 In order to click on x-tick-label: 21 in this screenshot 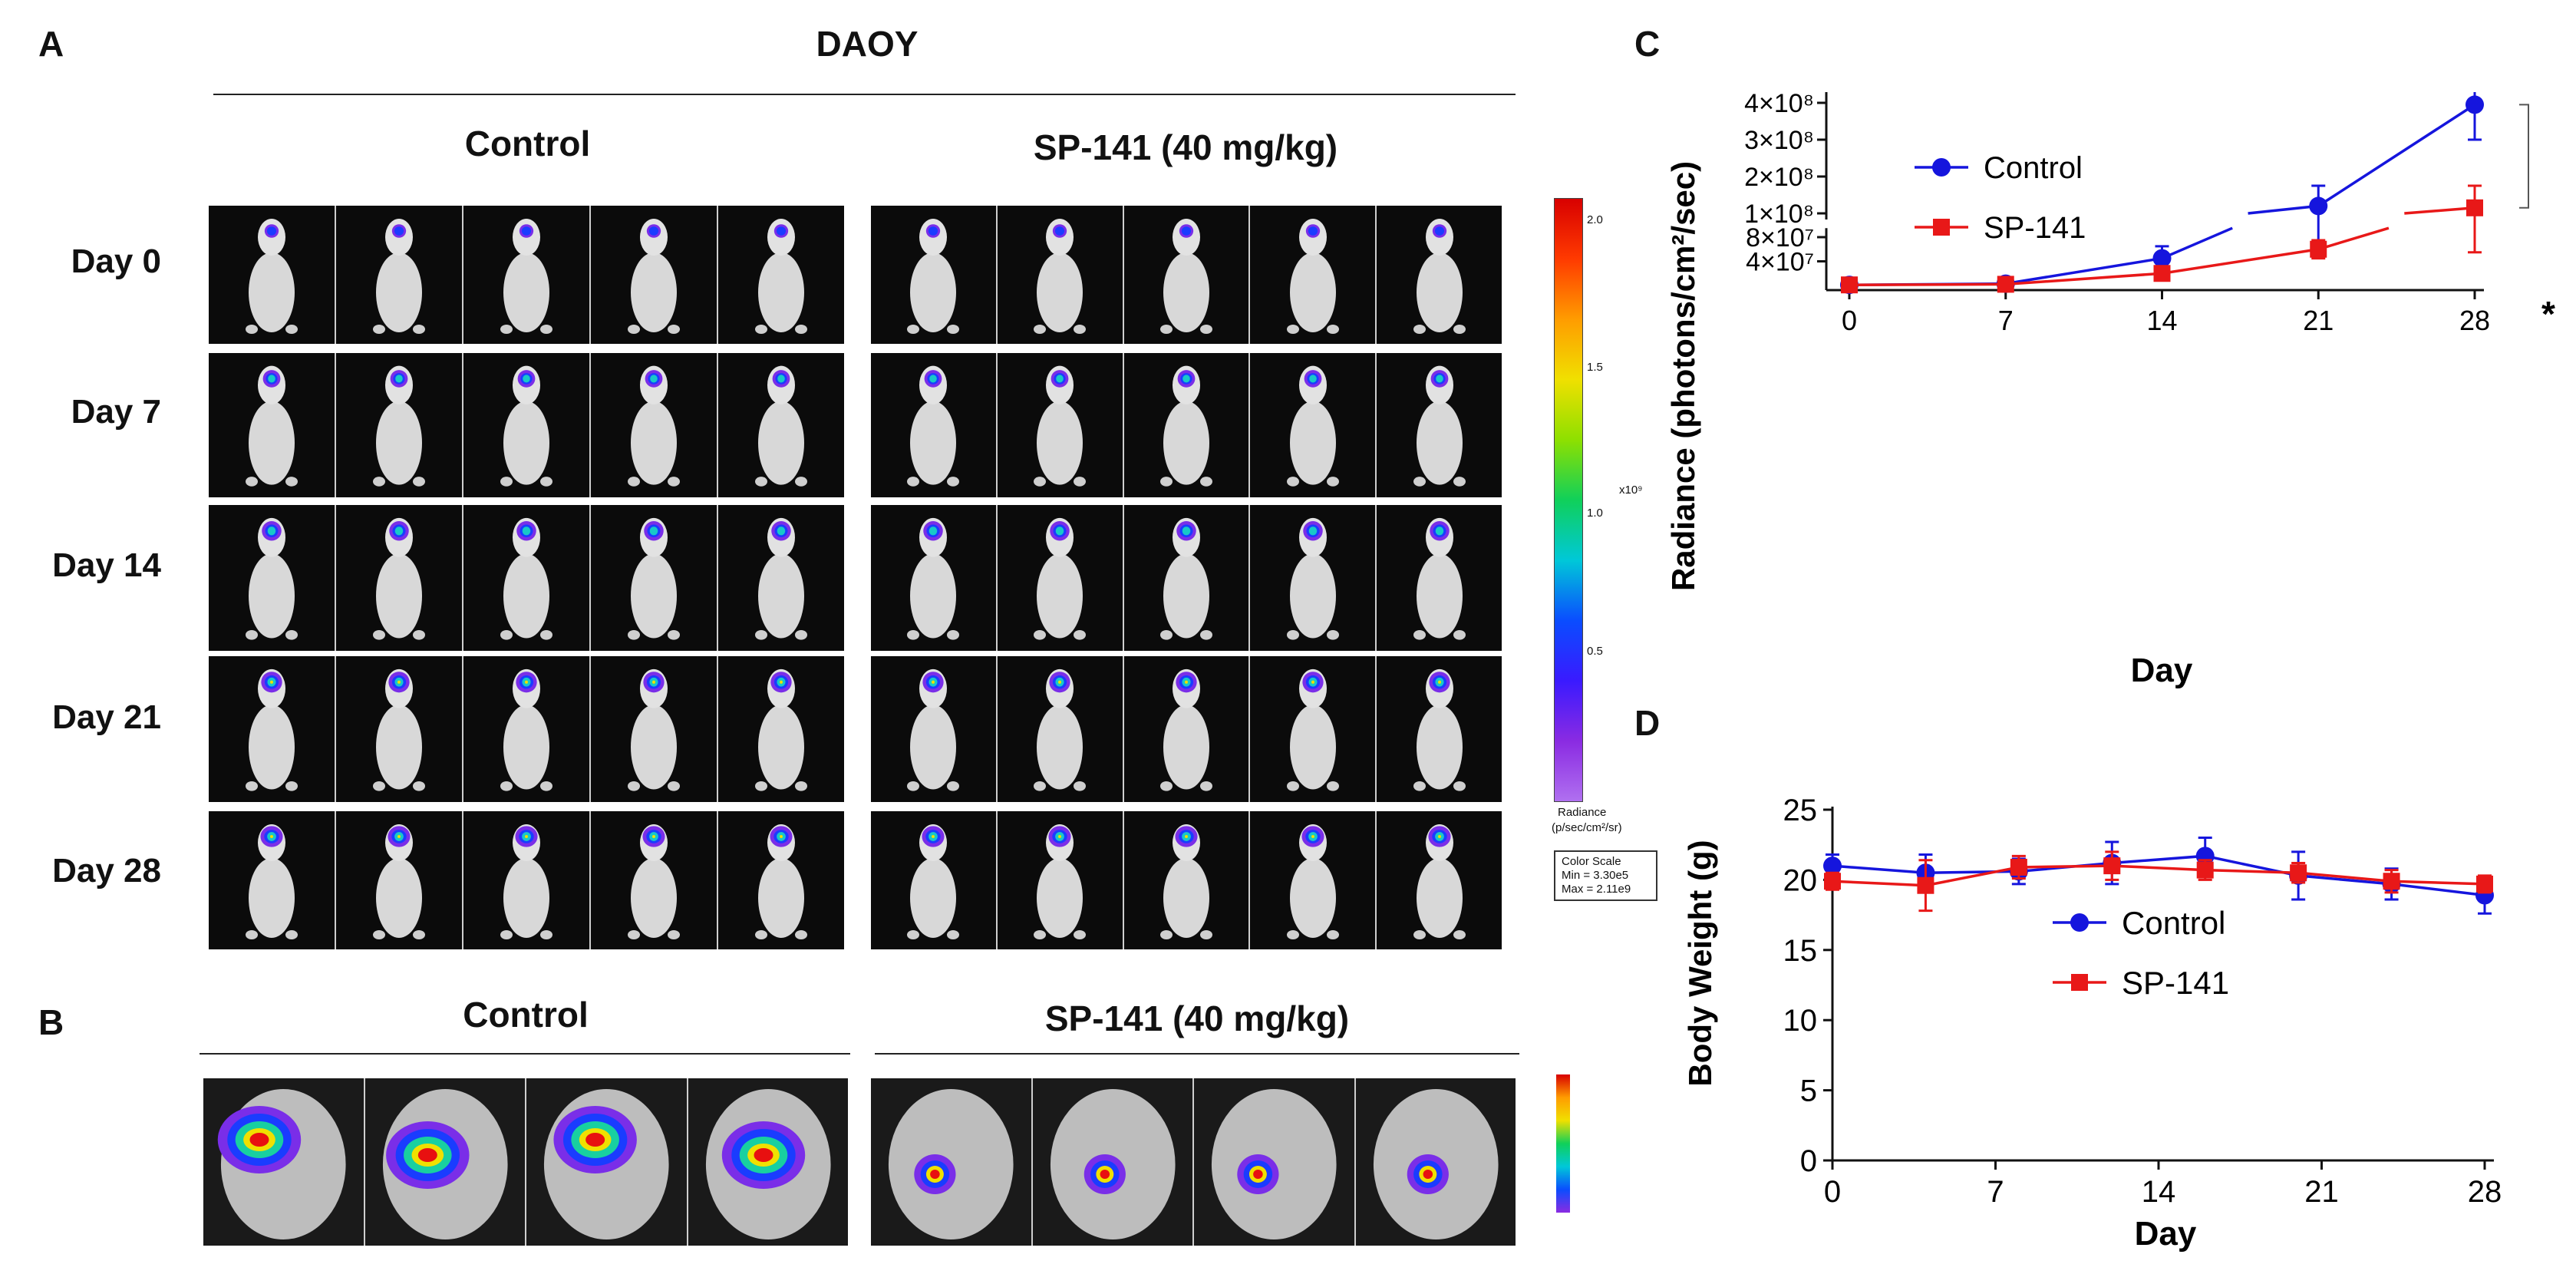, I will do `click(2321, 1192)`.